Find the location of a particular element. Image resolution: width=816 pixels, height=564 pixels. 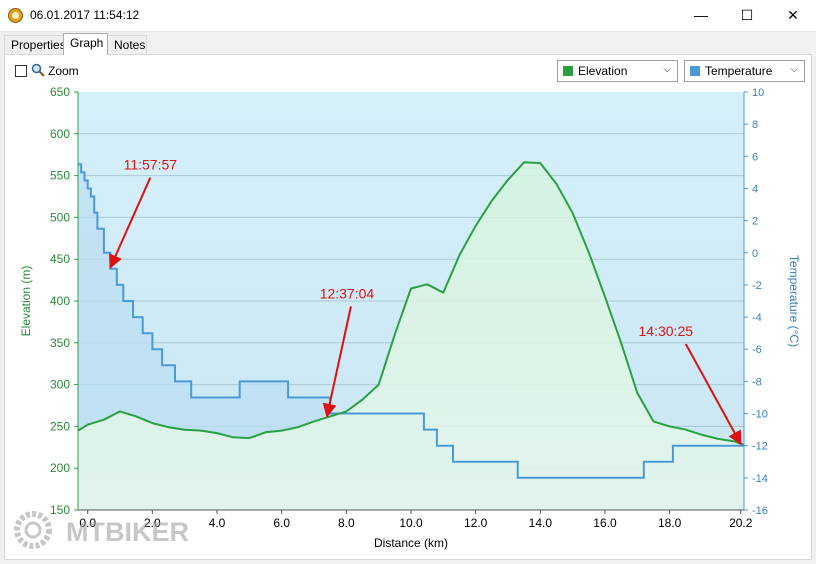

tab-graph: Graph is located at coordinates (85, 44).